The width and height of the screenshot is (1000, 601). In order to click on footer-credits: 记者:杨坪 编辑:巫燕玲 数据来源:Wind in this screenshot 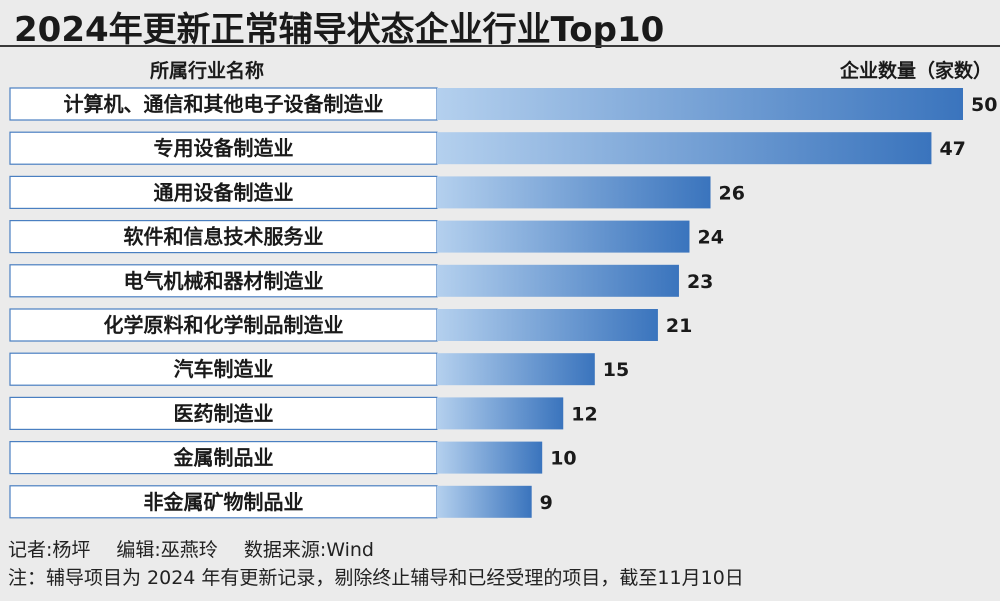, I will do `click(204, 548)`.